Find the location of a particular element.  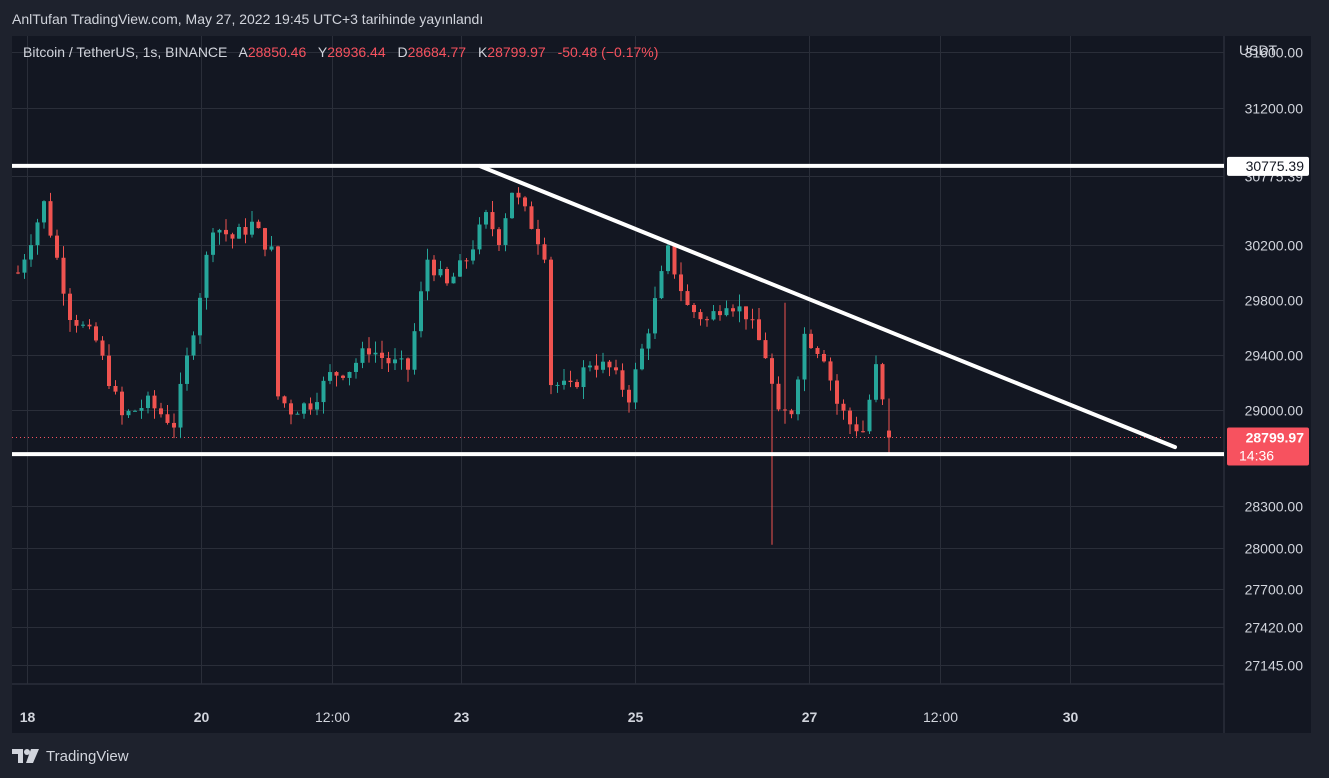

y-tick-label: 28300.00 is located at coordinates (1274, 507).